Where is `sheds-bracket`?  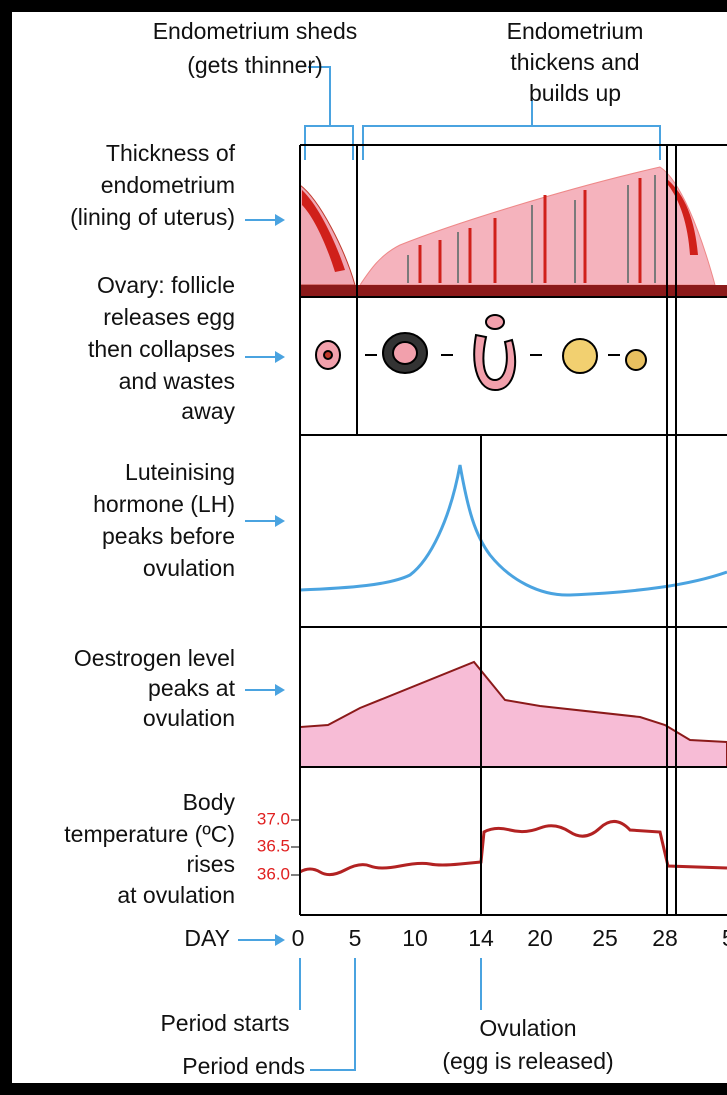 sheds-bracket is located at coordinates (329, 113).